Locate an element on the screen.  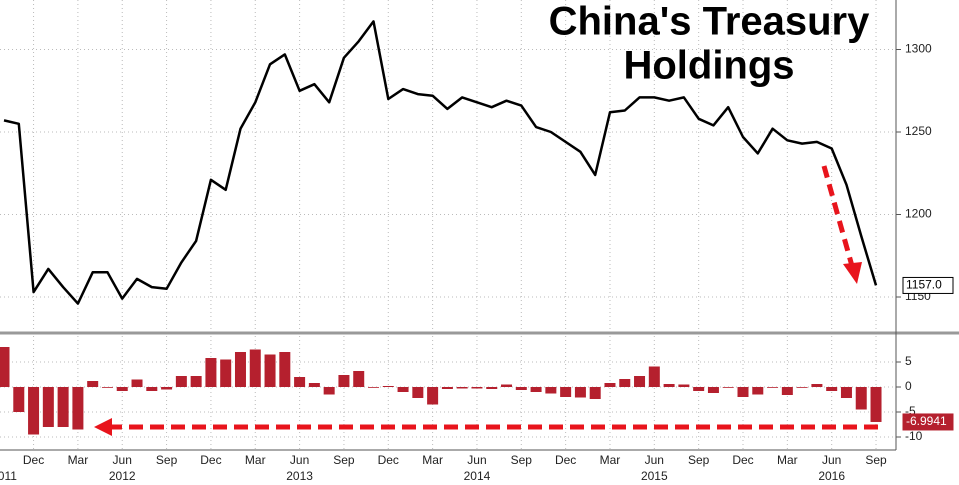
value-label: 1157.0 is located at coordinates (924, 285).